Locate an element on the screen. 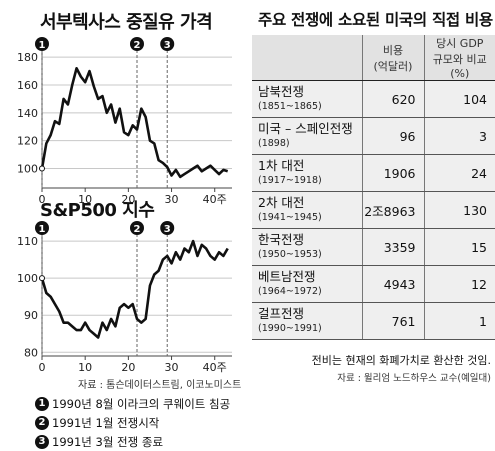  war-years: (1917~1918) is located at coordinates (290, 180).